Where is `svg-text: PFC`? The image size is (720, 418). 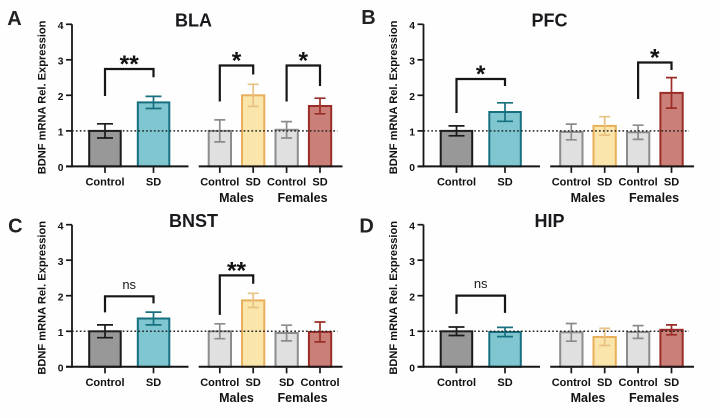 svg-text: PFC is located at coordinates (550, 21).